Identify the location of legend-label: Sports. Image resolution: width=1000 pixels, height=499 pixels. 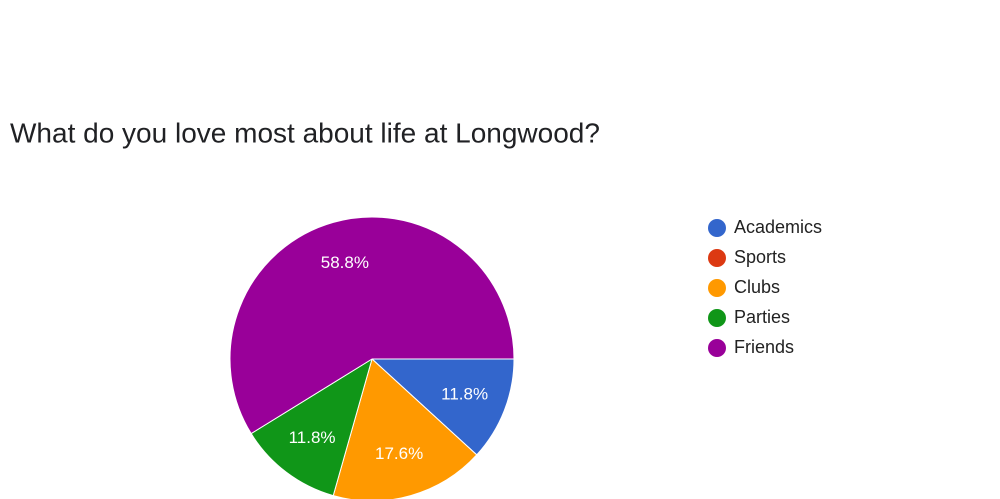
(760, 257).